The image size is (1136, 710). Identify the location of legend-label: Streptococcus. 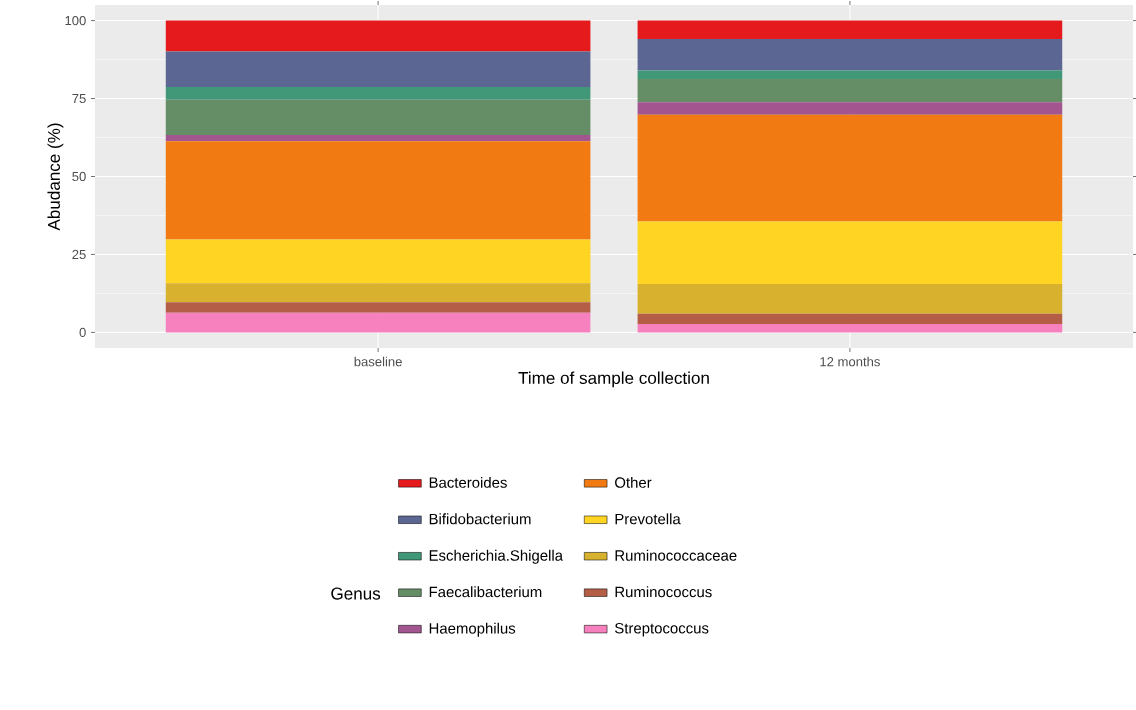
(661, 629).